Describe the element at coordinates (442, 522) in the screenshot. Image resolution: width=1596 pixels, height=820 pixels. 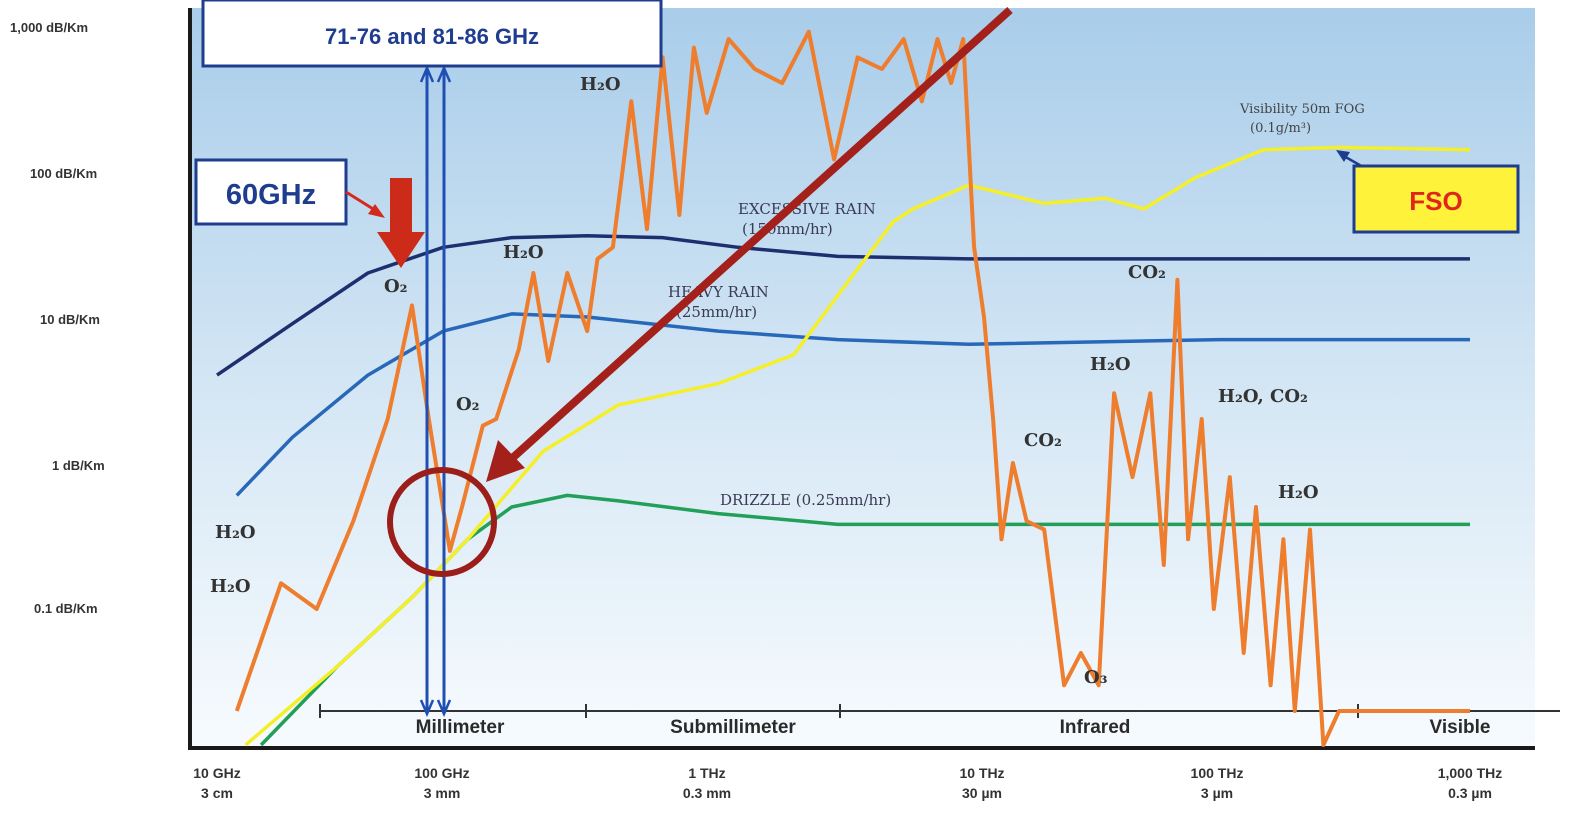
I see `highlight-circle` at that location.